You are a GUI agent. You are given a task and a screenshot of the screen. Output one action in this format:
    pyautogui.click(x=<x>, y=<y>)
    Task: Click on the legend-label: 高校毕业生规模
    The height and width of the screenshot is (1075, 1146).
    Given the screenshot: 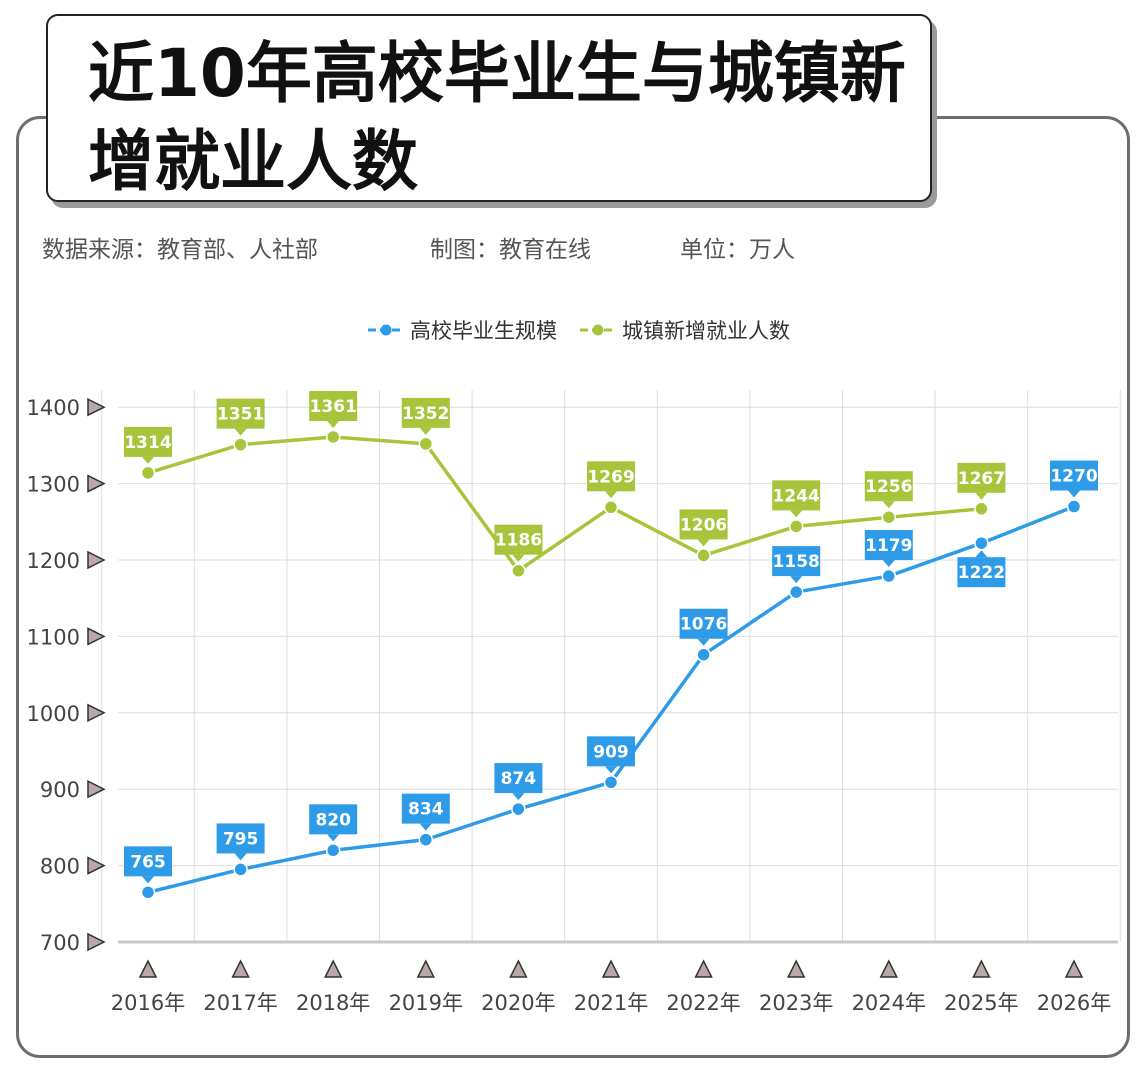 What is the action you would take?
    pyautogui.click(x=483, y=331)
    